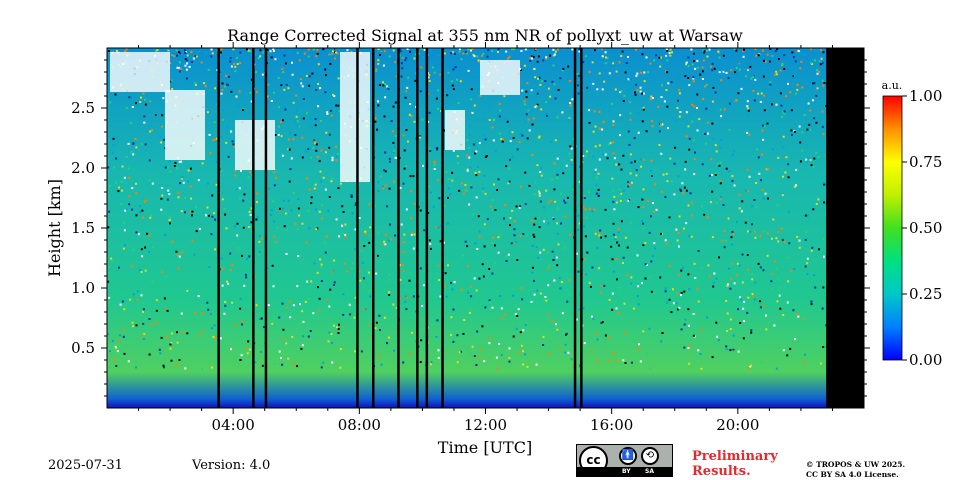  Describe the element at coordinates (83, 288) in the screenshot. I see `y-tick-label: 1.0` at that location.